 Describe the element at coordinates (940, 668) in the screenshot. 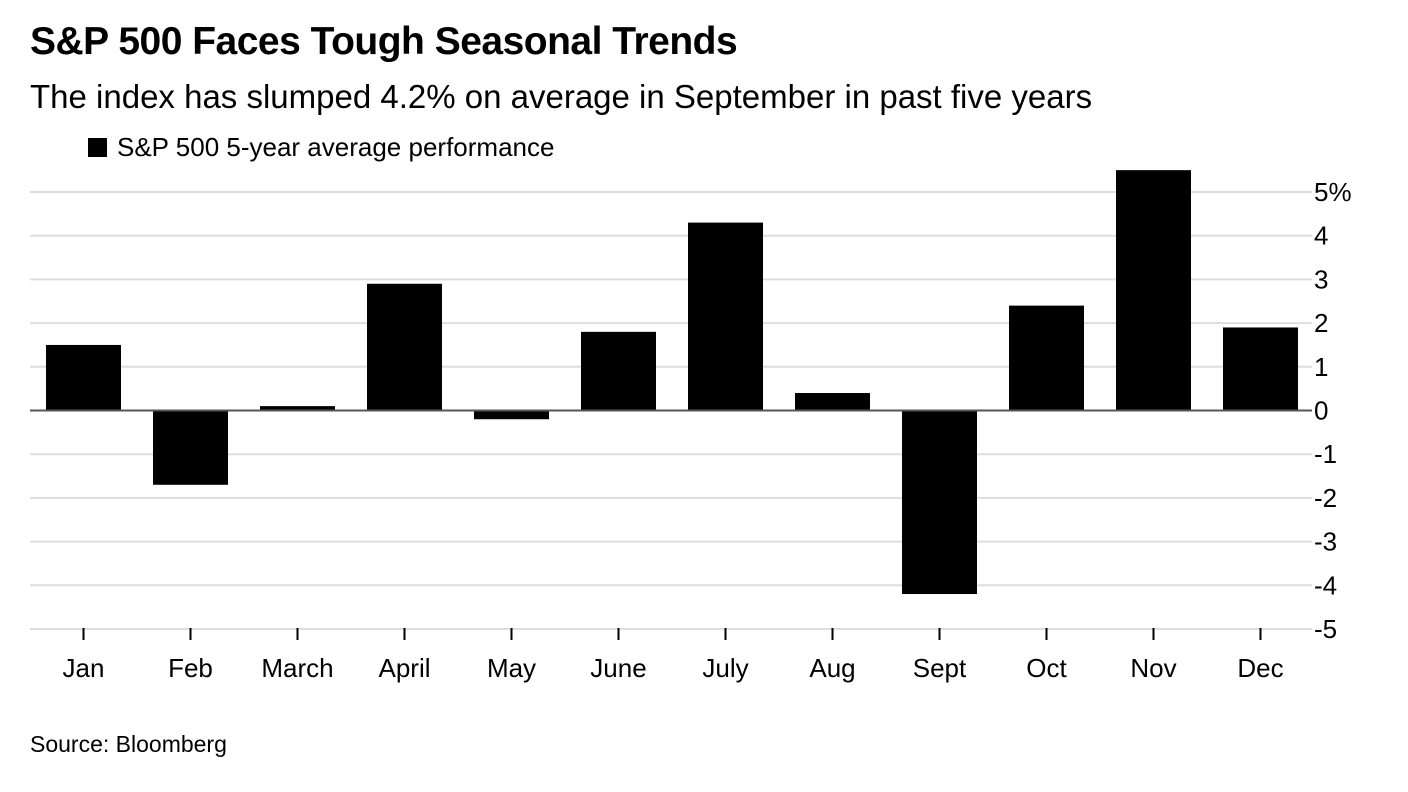

I see `x-tick-label: Sept` at that location.